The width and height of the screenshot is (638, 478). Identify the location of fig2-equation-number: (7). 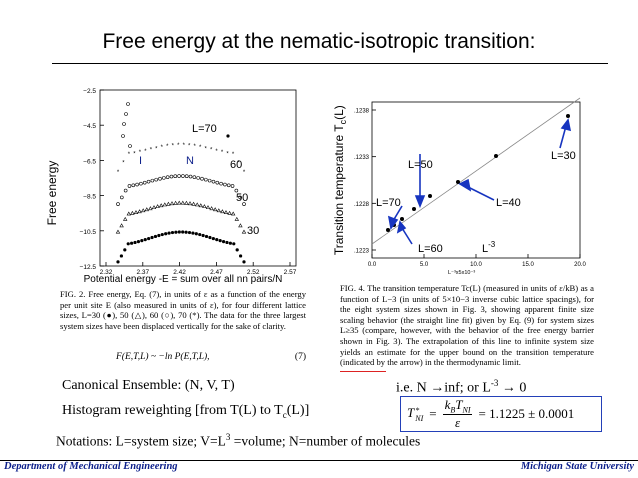
(300, 357).